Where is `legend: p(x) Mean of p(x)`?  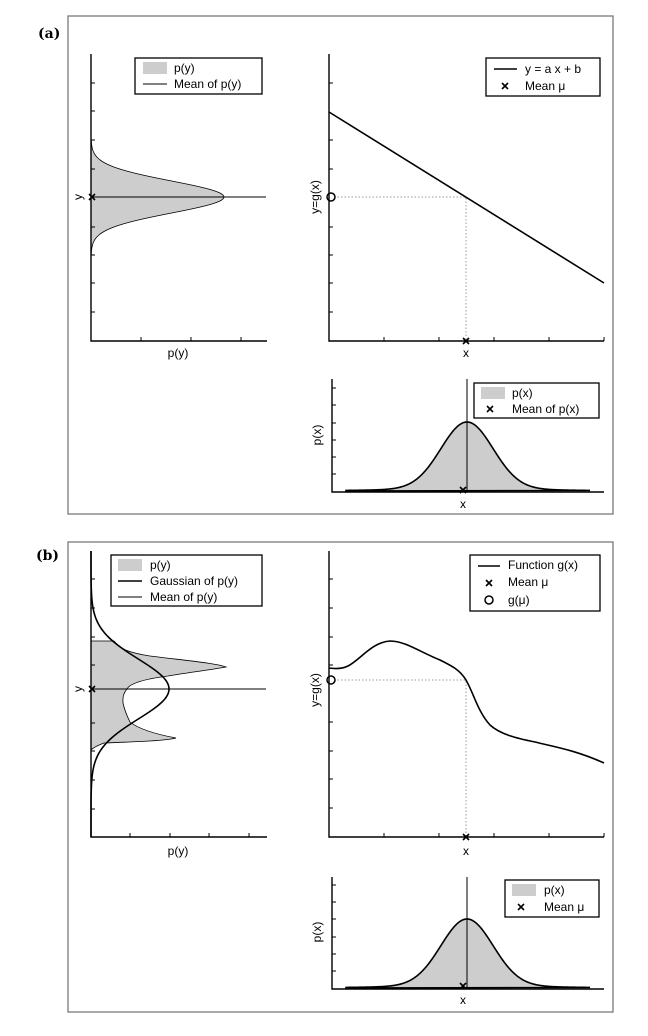
legend: p(x) Mean of p(x) is located at coordinates (536, 400).